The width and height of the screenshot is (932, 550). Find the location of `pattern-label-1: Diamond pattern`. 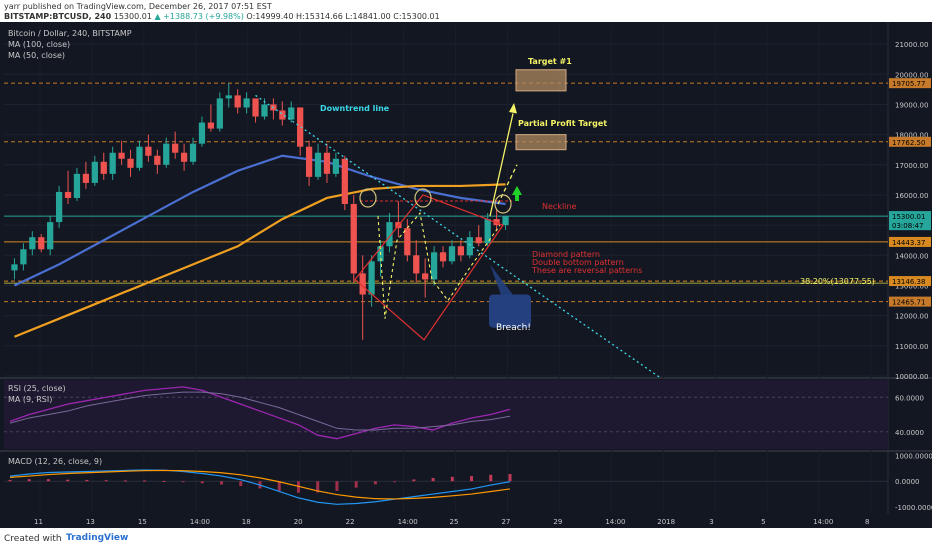

pattern-label-1: Diamond pattern is located at coordinates (566, 254).